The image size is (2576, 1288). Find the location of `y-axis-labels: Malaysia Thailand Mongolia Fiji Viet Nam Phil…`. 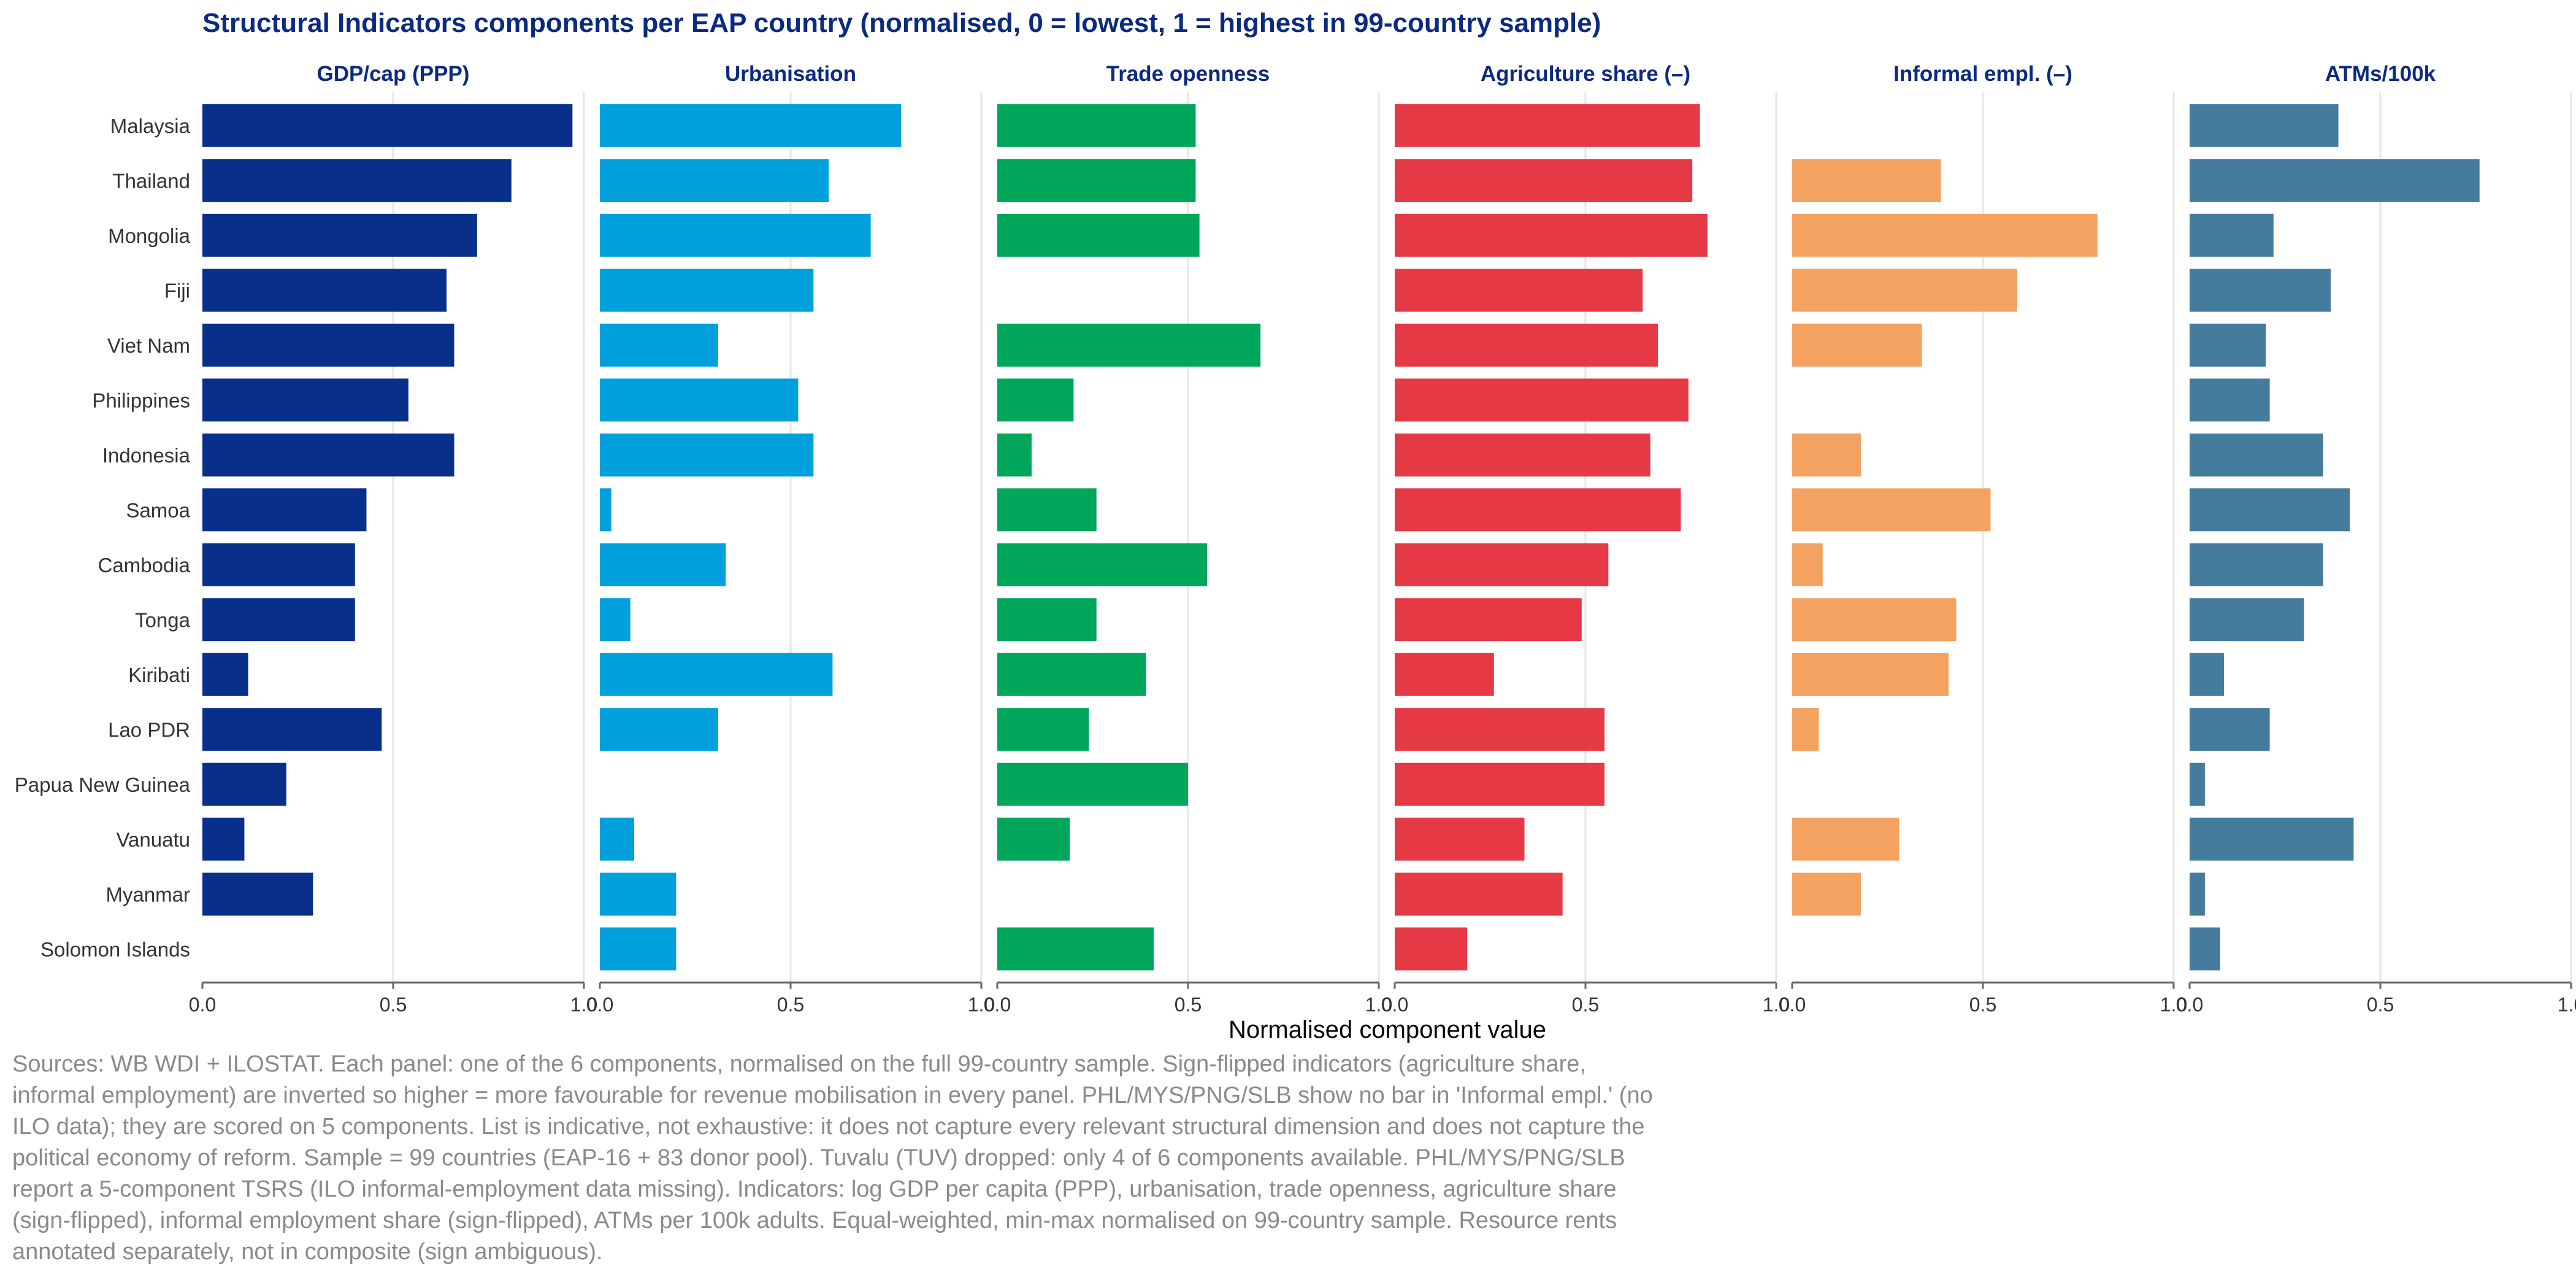

y-axis-labels: Malaysia Thailand Mongolia Fiji Viet Nam Phil… is located at coordinates (103, 538).